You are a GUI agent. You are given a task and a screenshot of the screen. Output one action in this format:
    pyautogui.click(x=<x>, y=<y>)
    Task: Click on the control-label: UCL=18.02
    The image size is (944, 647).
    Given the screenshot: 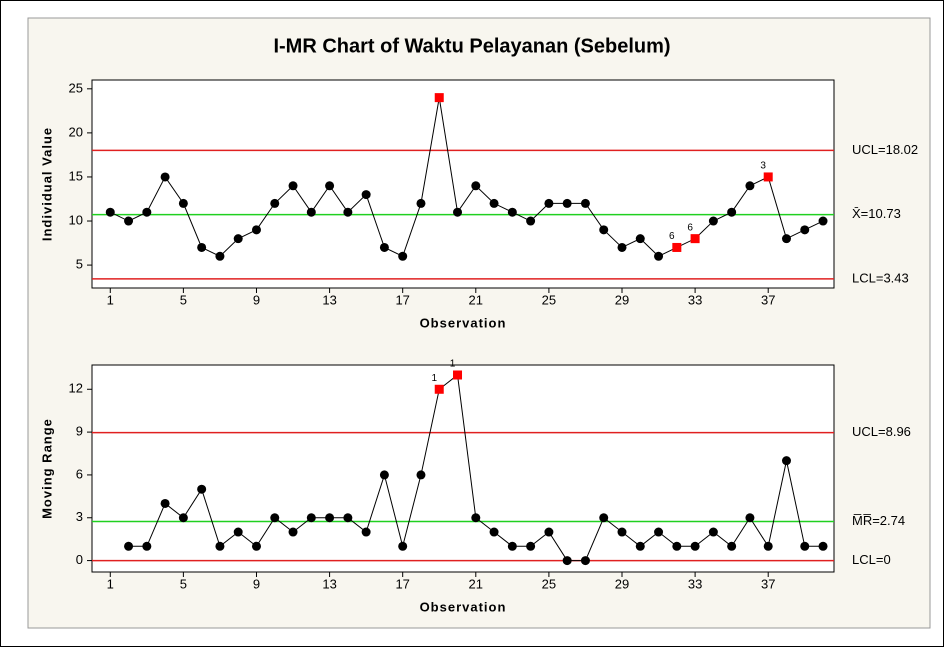 What is the action you would take?
    pyautogui.click(x=885, y=149)
    